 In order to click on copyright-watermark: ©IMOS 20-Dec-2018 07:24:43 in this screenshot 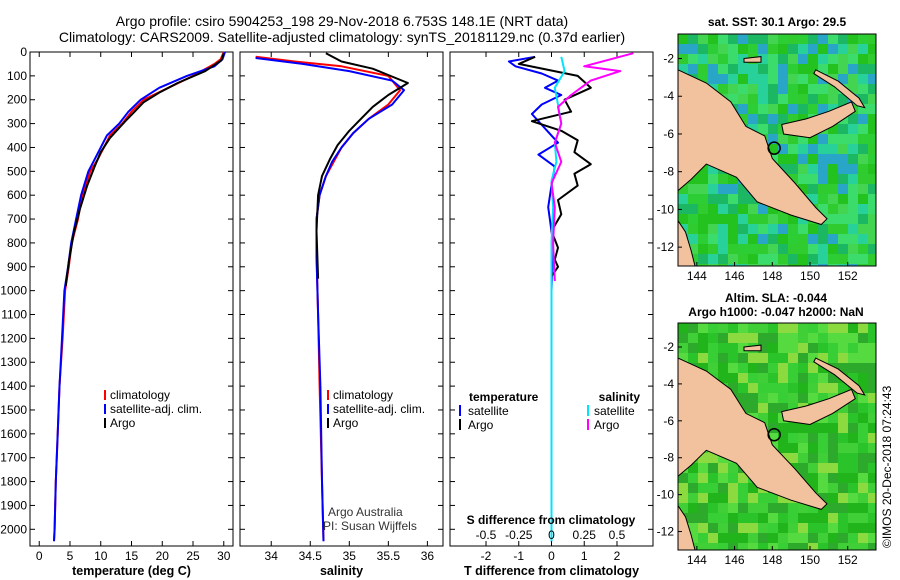, I will do `click(887, 466)`.